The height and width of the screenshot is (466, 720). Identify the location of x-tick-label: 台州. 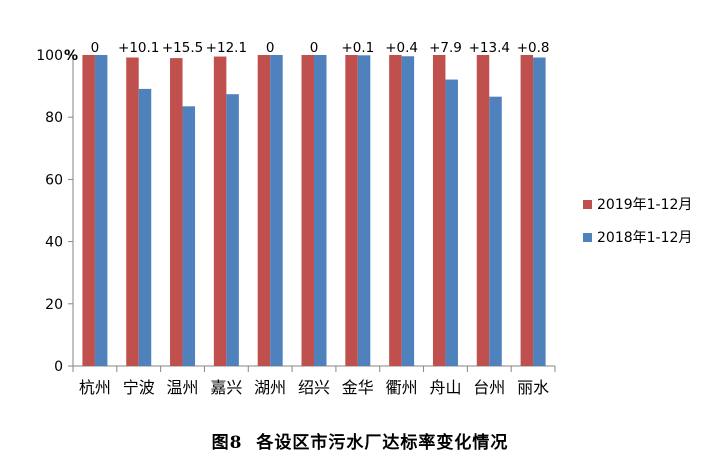
(489, 387).